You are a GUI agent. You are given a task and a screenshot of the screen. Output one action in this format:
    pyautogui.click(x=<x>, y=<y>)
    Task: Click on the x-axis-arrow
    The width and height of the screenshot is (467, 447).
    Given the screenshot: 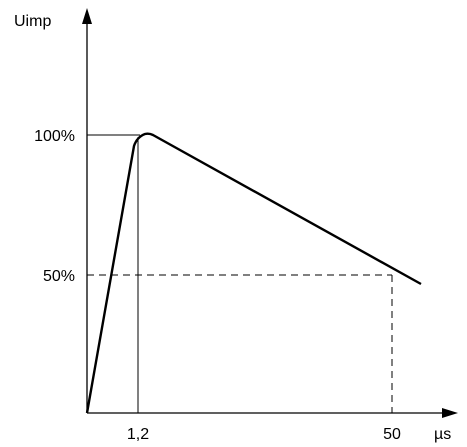 What is the action you would take?
    pyautogui.click(x=450, y=413)
    